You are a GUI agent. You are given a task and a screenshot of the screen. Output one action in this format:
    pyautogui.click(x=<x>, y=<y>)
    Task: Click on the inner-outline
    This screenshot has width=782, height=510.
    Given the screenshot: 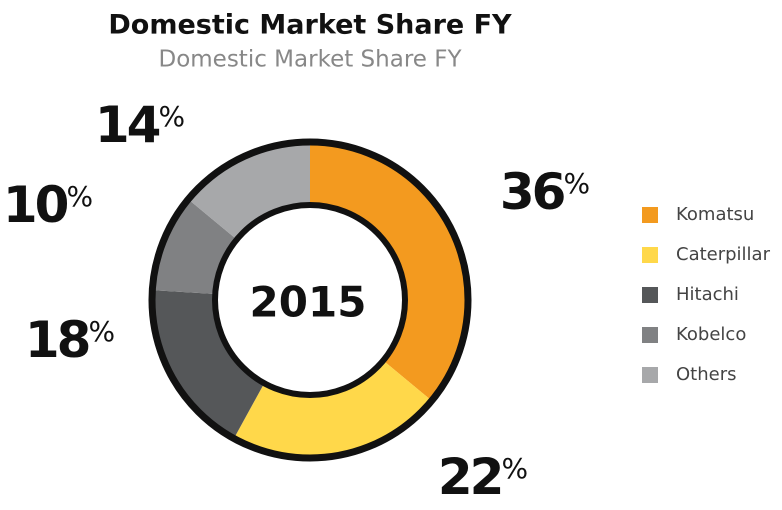 What is the action you would take?
    pyautogui.click(x=310, y=300)
    